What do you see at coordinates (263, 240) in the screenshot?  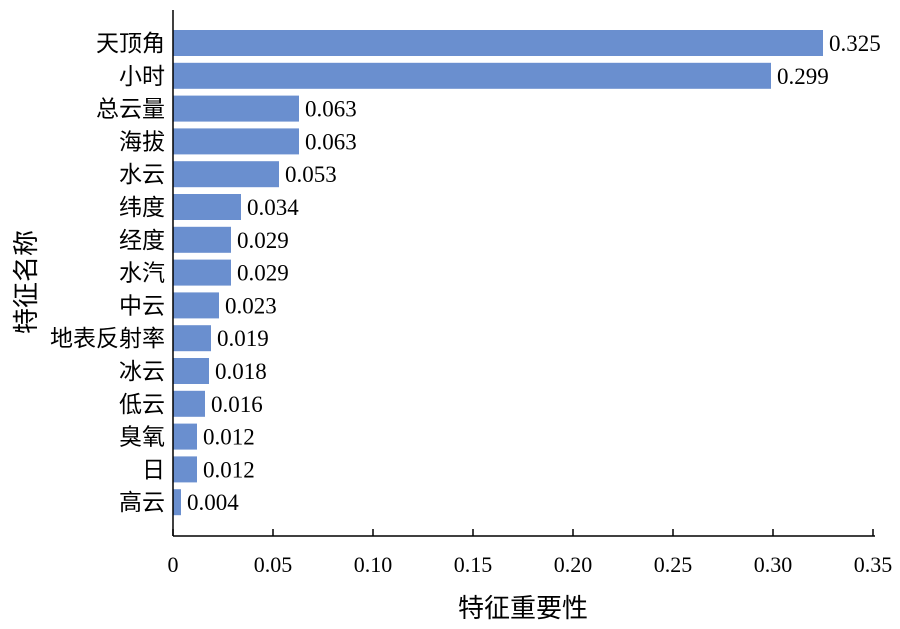 I see `value-label-6: 0.029` at bounding box center [263, 240].